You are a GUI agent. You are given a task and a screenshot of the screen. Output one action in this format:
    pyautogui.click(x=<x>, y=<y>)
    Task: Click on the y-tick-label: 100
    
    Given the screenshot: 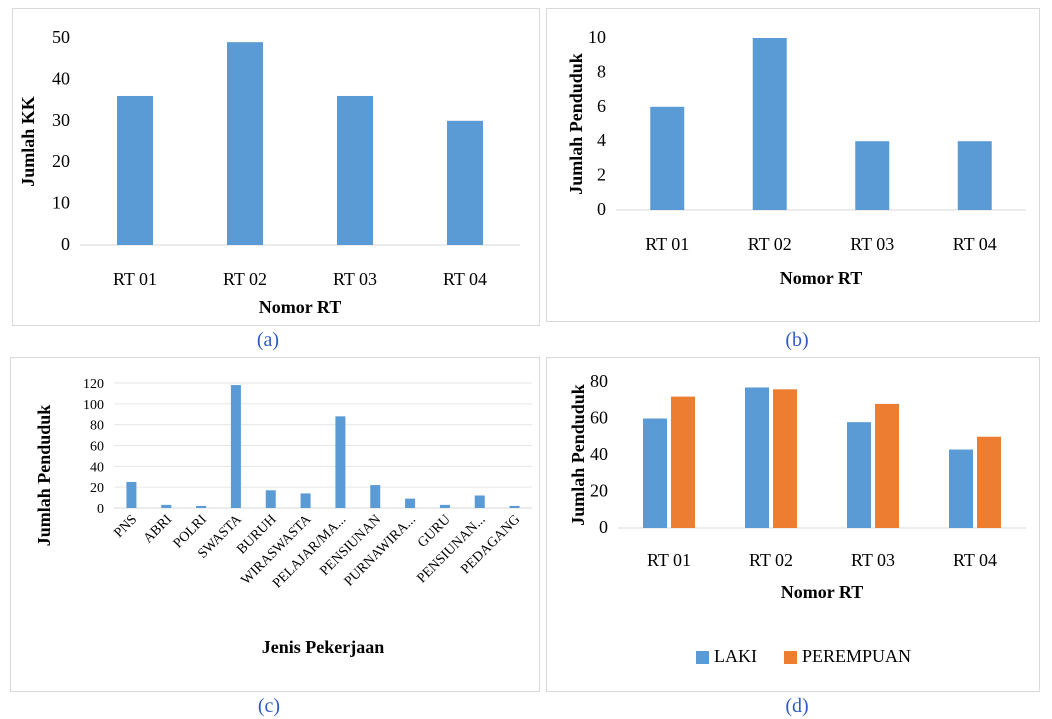 What is the action you would take?
    pyautogui.click(x=93, y=405)
    